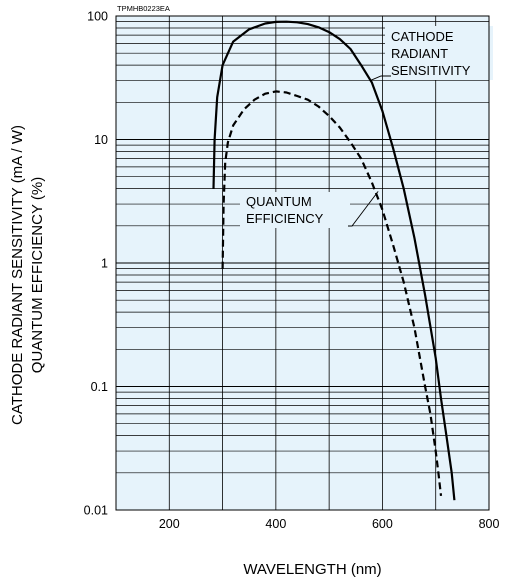  I want to click on cathode-callout-label: CATHODE, so click(422, 36).